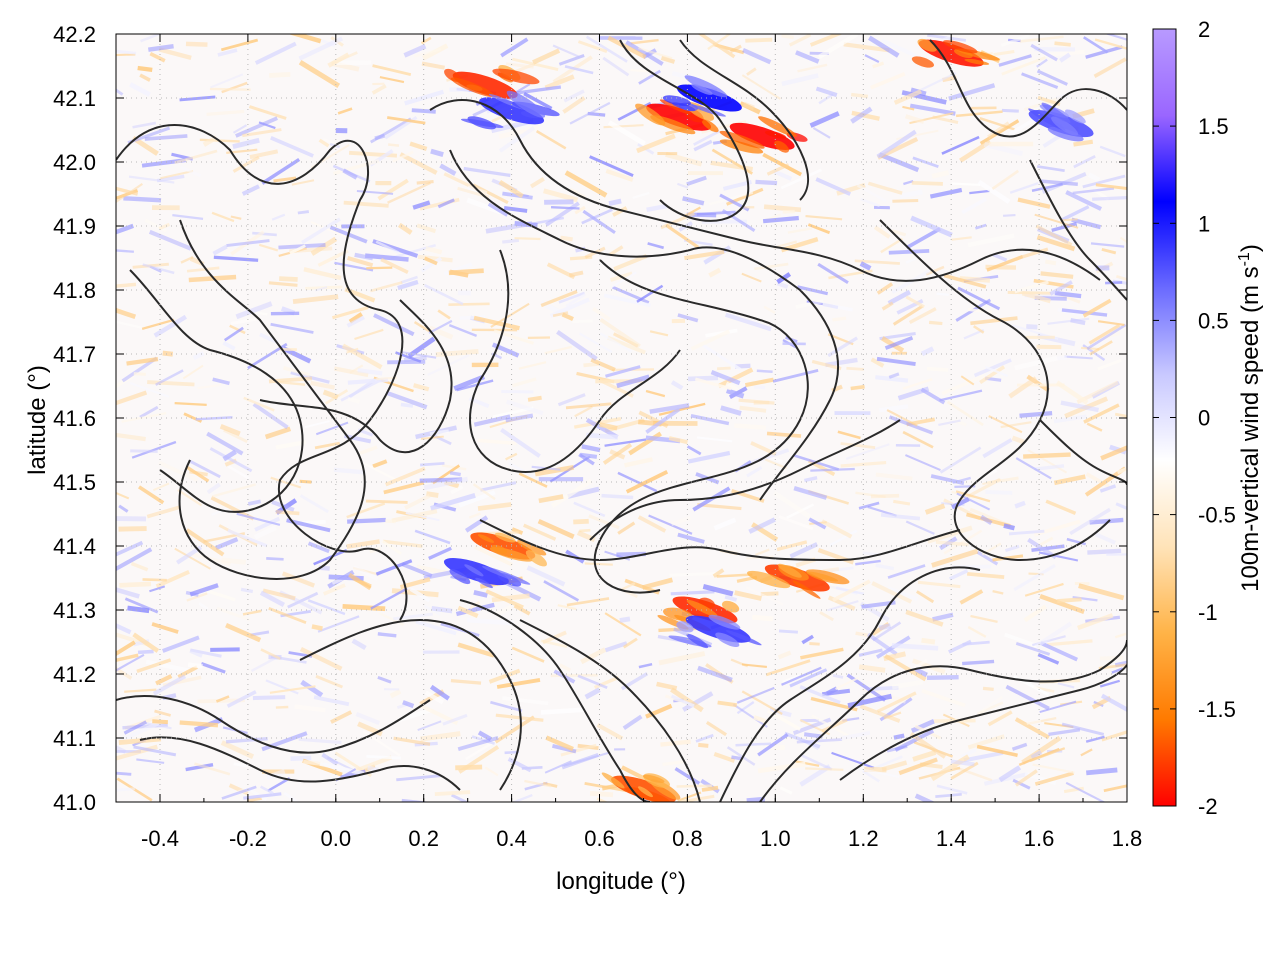 The height and width of the screenshot is (960, 1280). I want to click on downdraft-streak, so click(685, 627).